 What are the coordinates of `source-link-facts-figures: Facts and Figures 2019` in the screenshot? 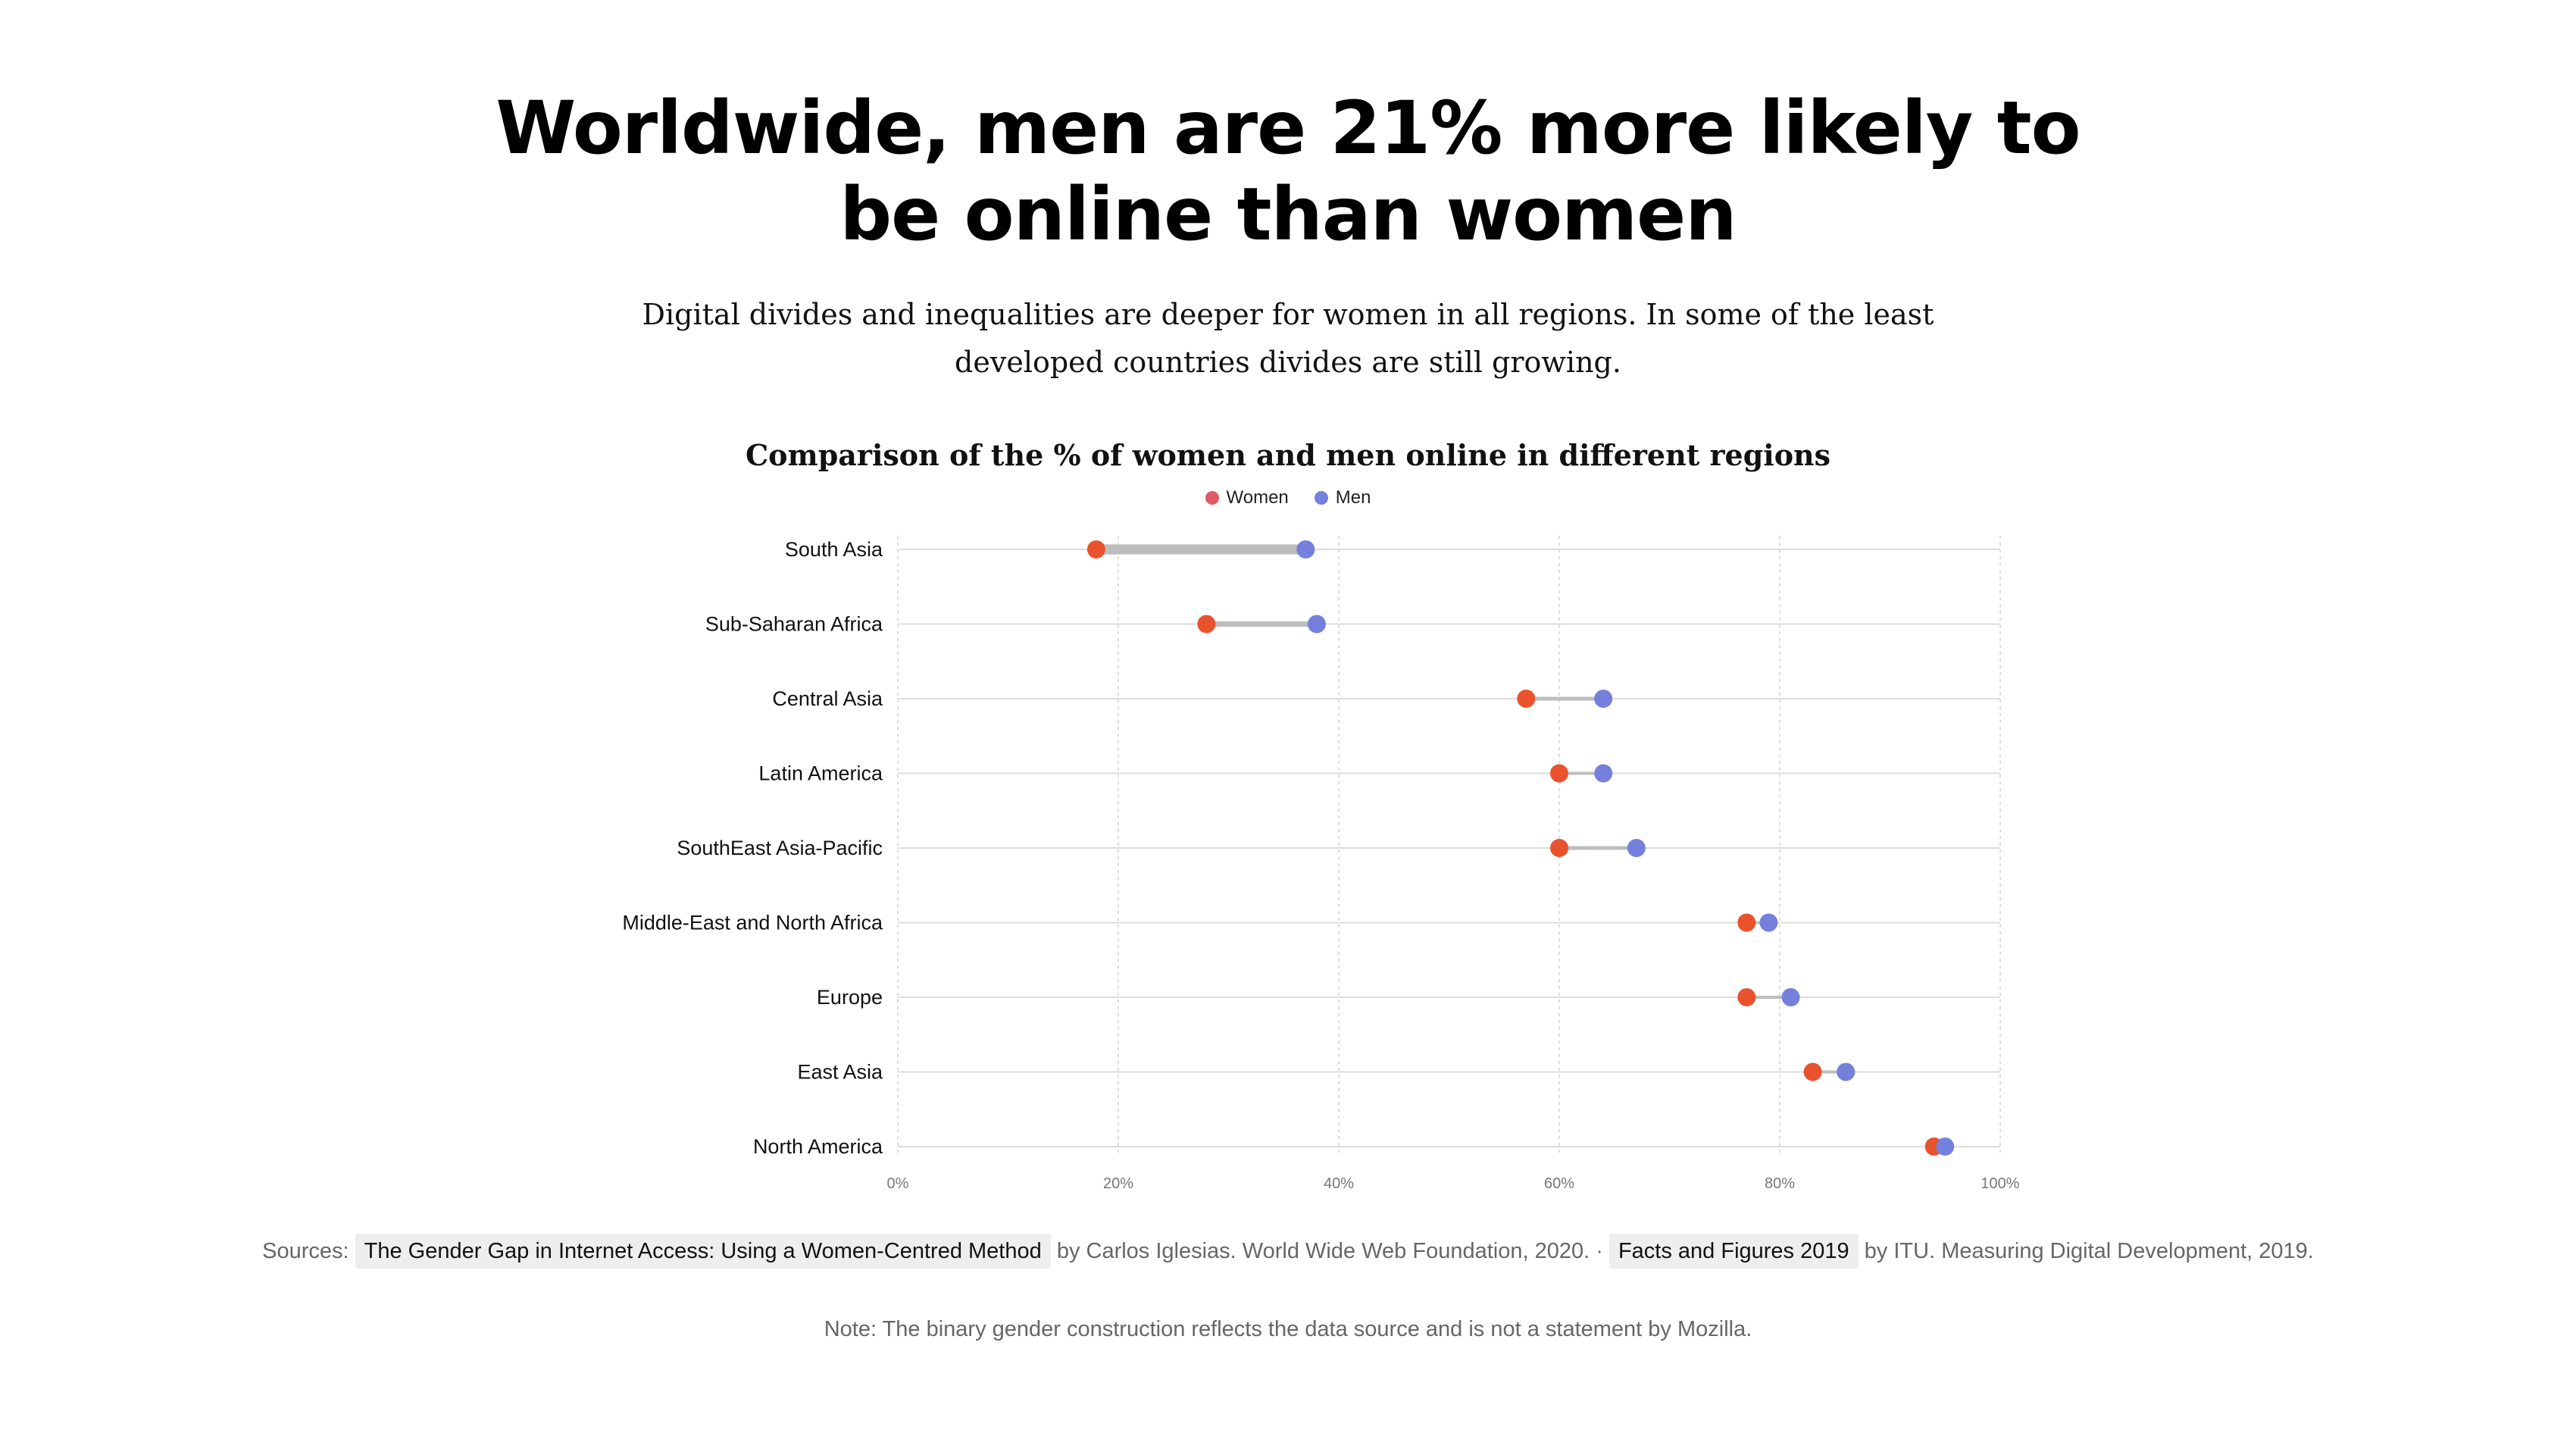 It's located at (1733, 1251).